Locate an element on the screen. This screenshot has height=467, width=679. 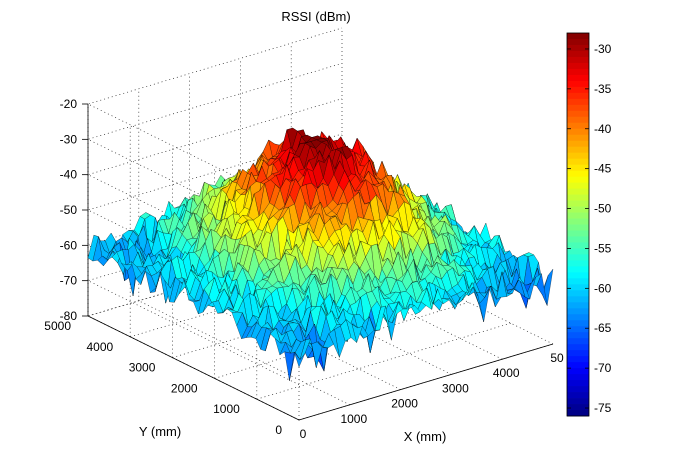
z-tick-label: -20 is located at coordinates (69, 104).